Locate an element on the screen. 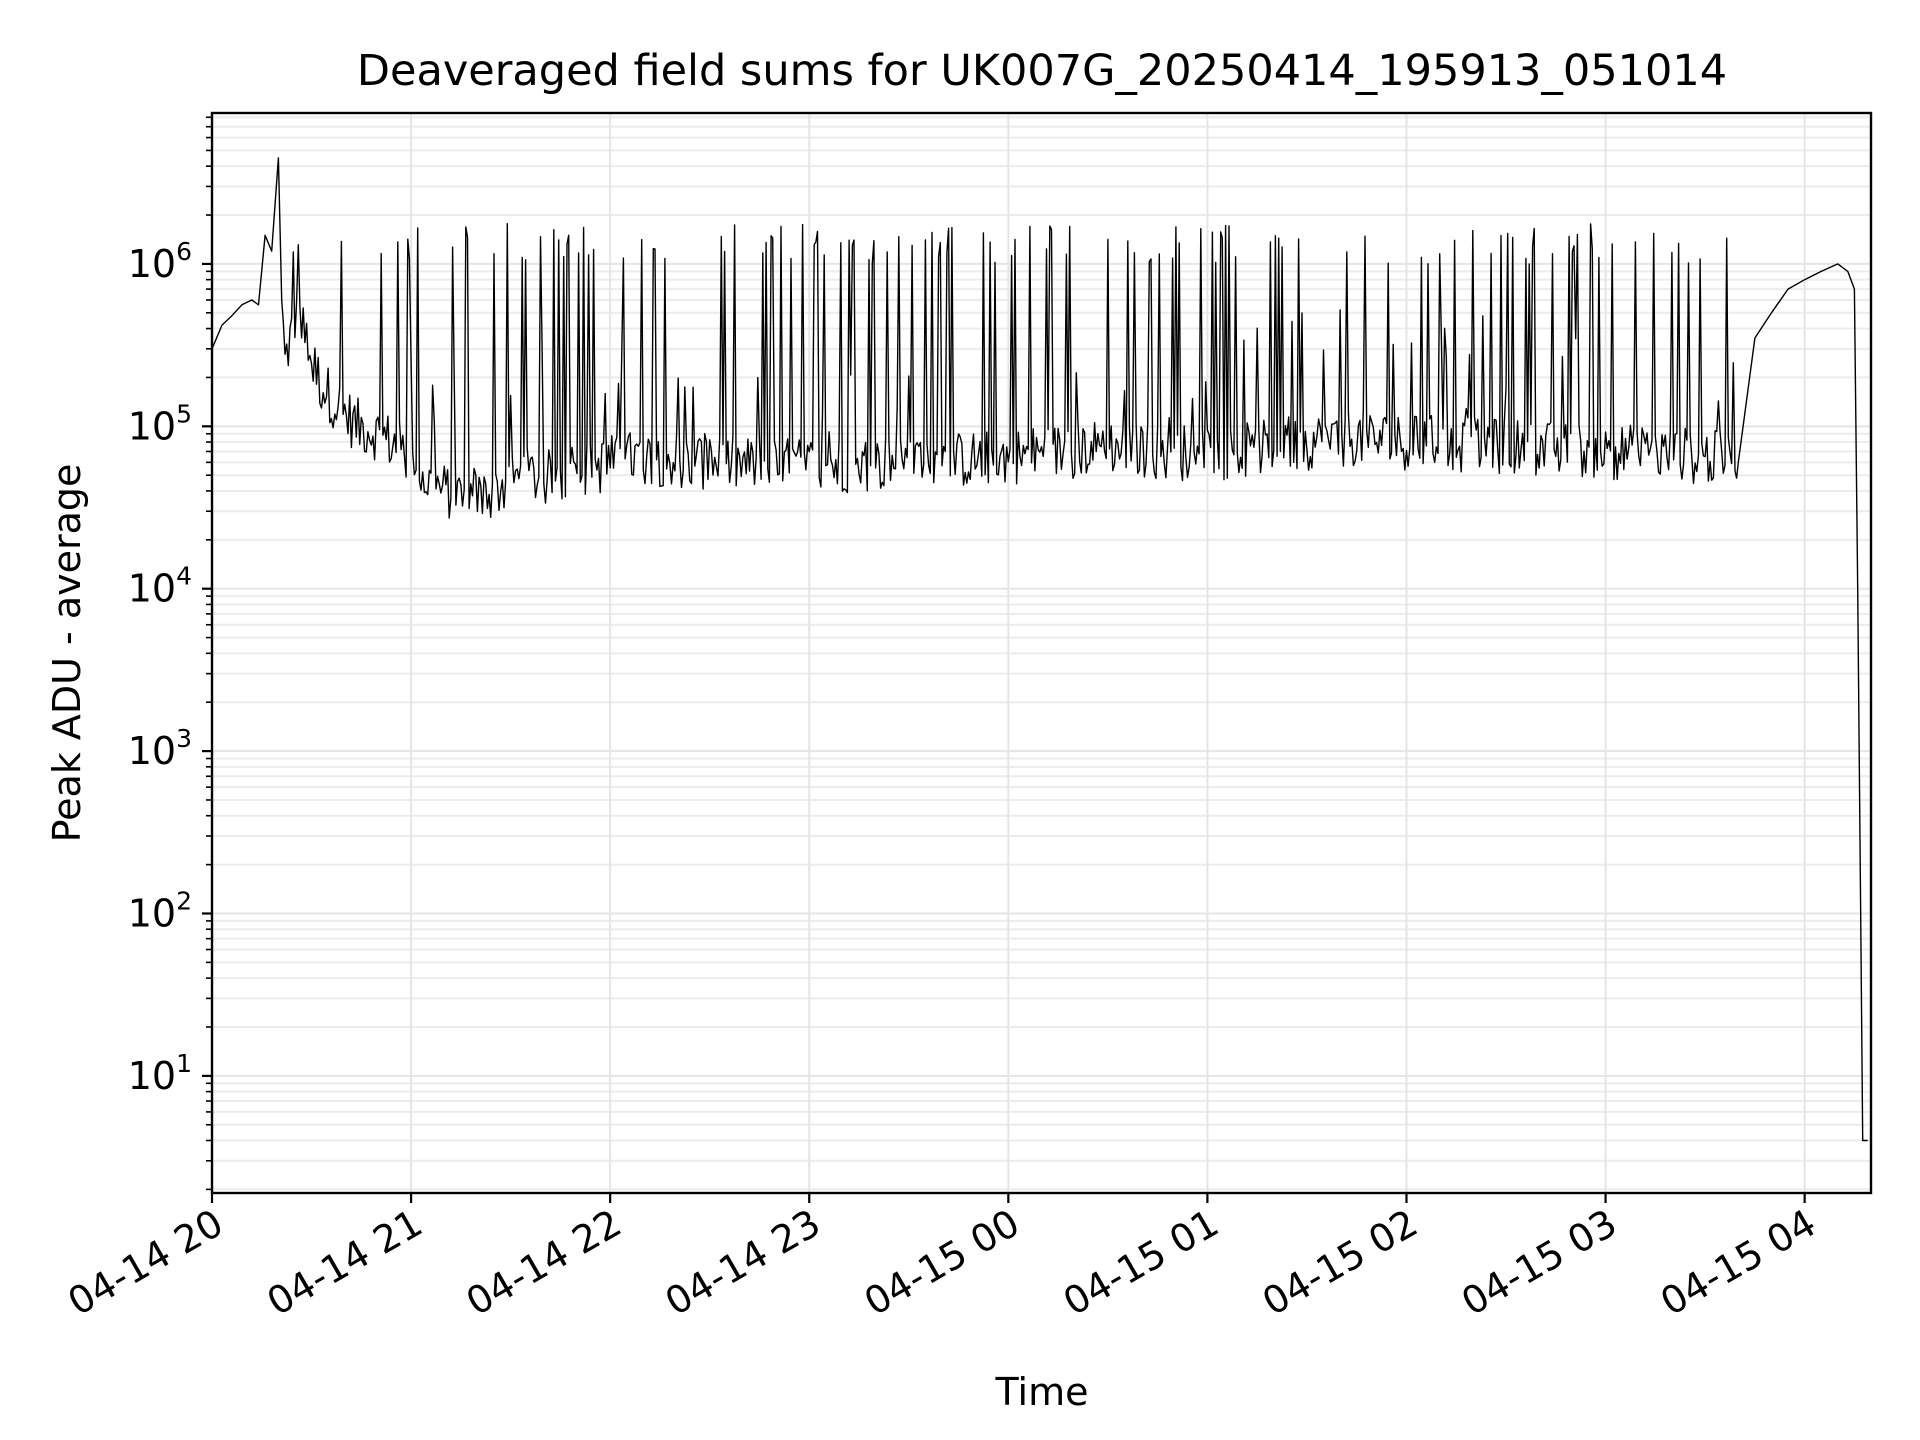  x-tick-label: 04-14 22 is located at coordinates (544, 1263).